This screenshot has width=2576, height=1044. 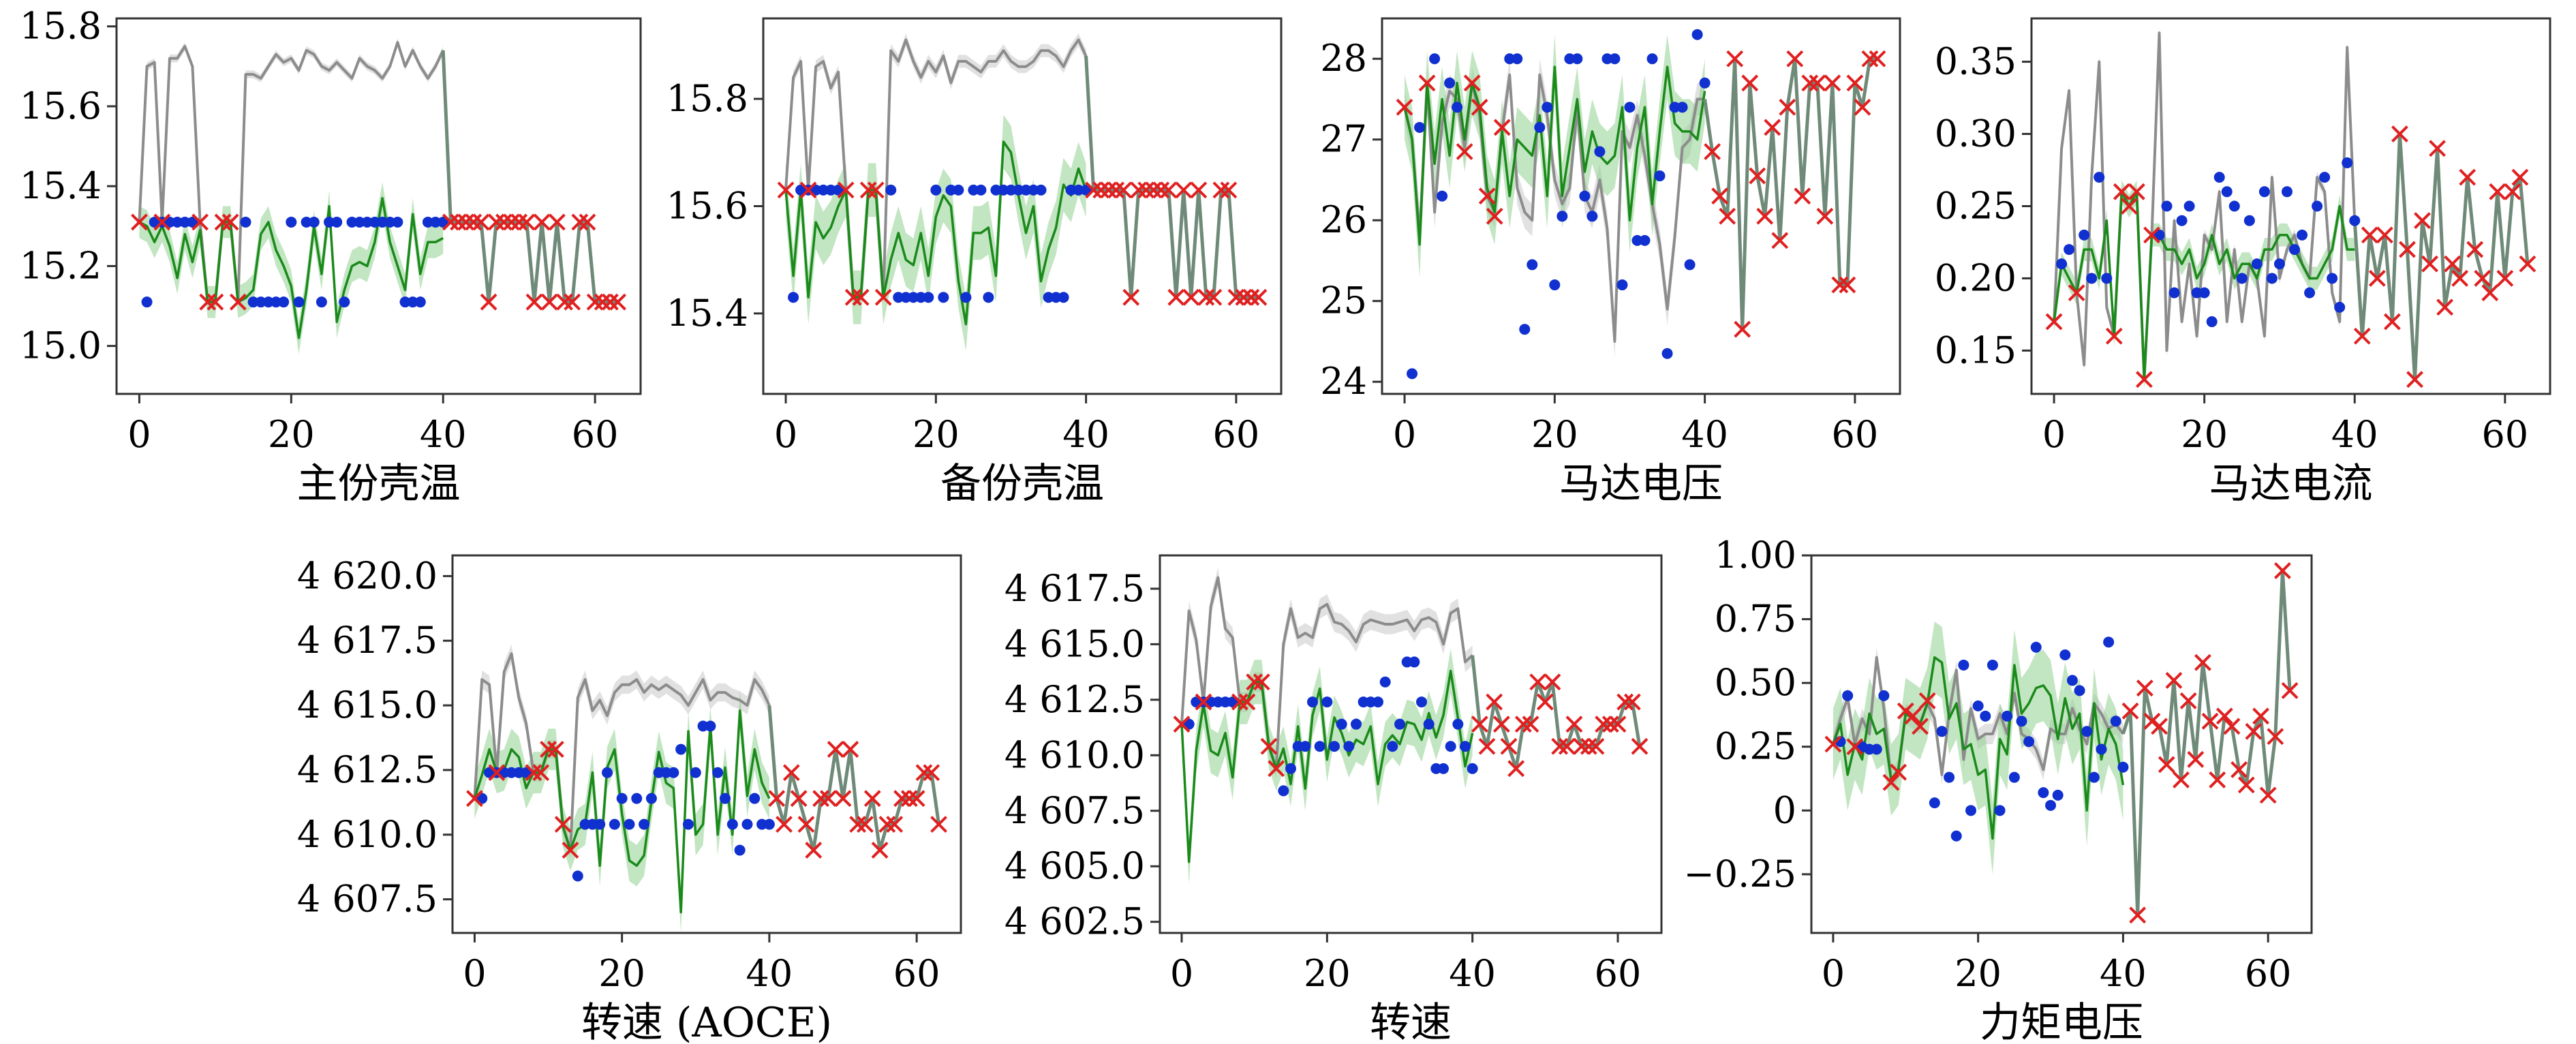 What do you see at coordinates (61, 26) in the screenshot?
I see `y-tick-label: 15.8` at bounding box center [61, 26].